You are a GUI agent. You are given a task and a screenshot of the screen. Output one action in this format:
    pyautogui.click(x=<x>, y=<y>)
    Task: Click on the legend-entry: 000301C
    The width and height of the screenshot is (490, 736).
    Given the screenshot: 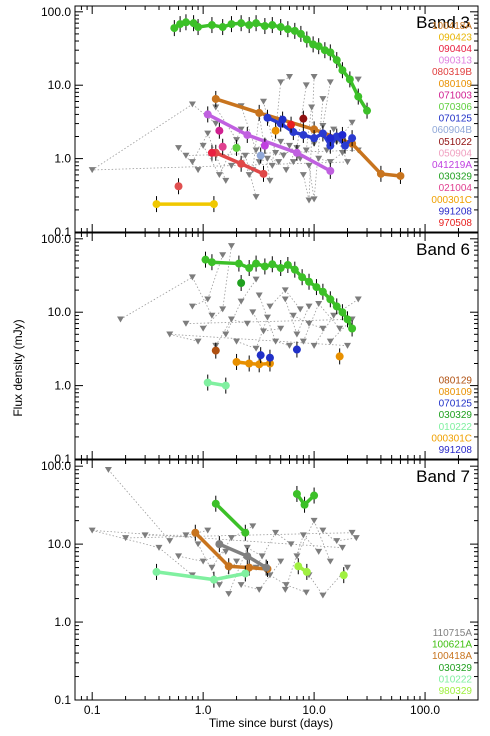 What is the action you would take?
    pyautogui.click(x=451, y=200)
    